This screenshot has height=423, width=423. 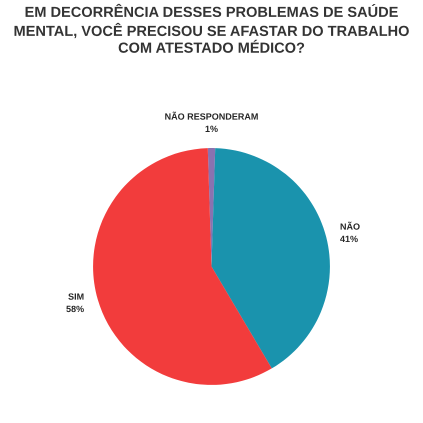 I want to click on pie-slice, so click(x=271, y=258).